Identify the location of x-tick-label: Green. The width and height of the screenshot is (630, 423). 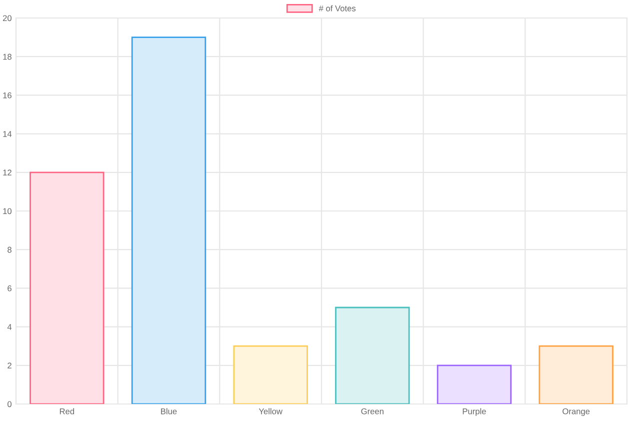
(372, 411).